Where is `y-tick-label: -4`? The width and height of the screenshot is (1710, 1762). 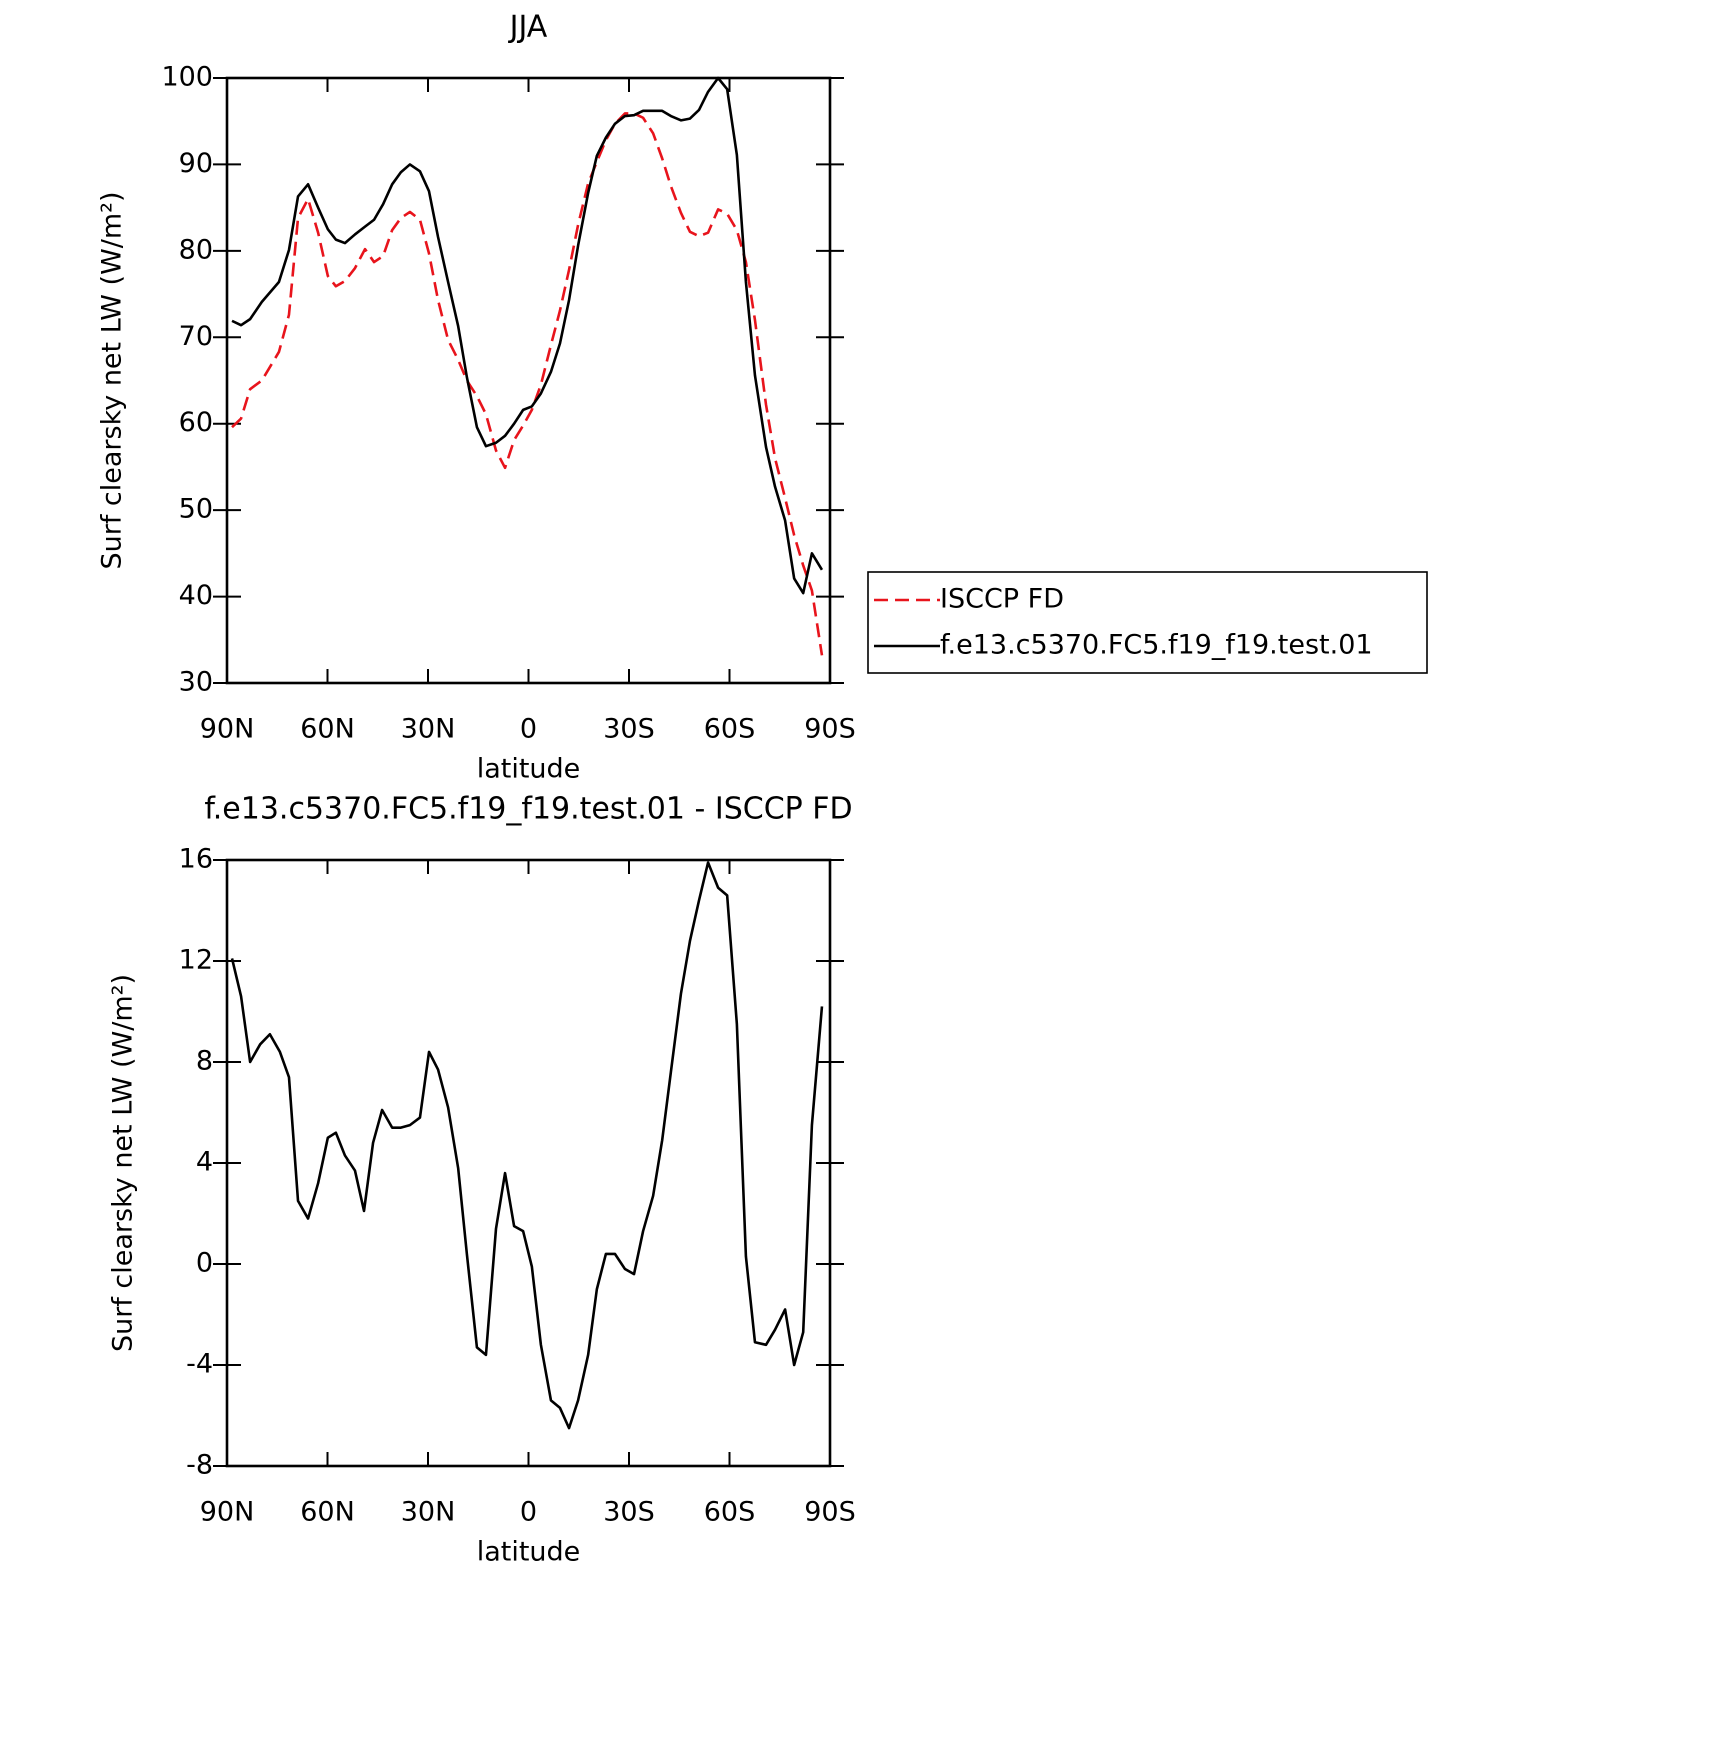
y-tick-label: -4 is located at coordinates (199, 1364).